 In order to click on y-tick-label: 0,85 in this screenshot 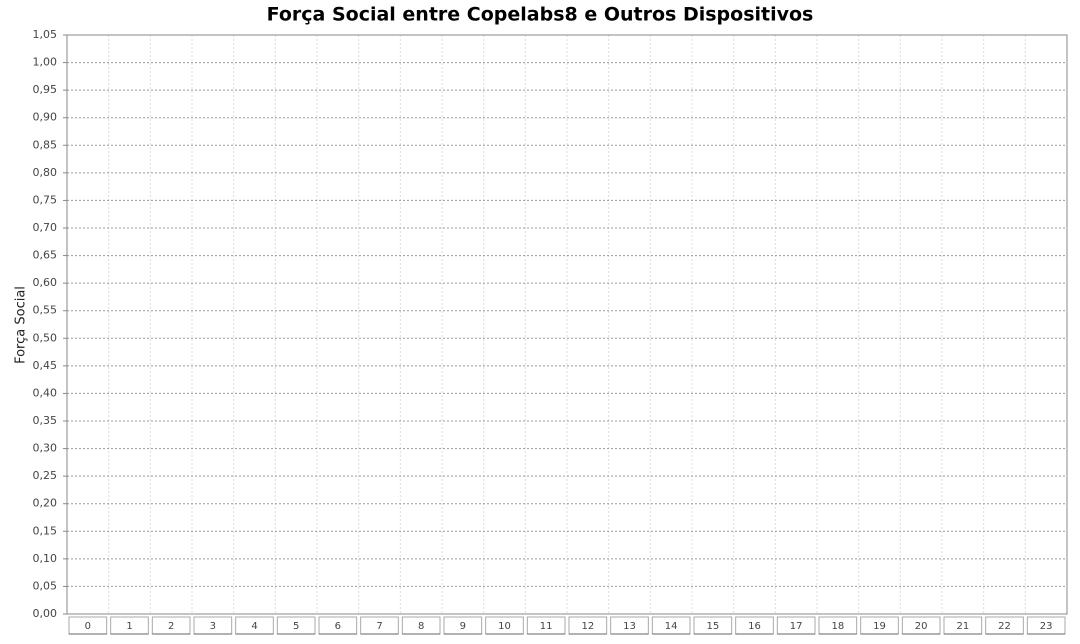, I will do `click(45, 144)`.